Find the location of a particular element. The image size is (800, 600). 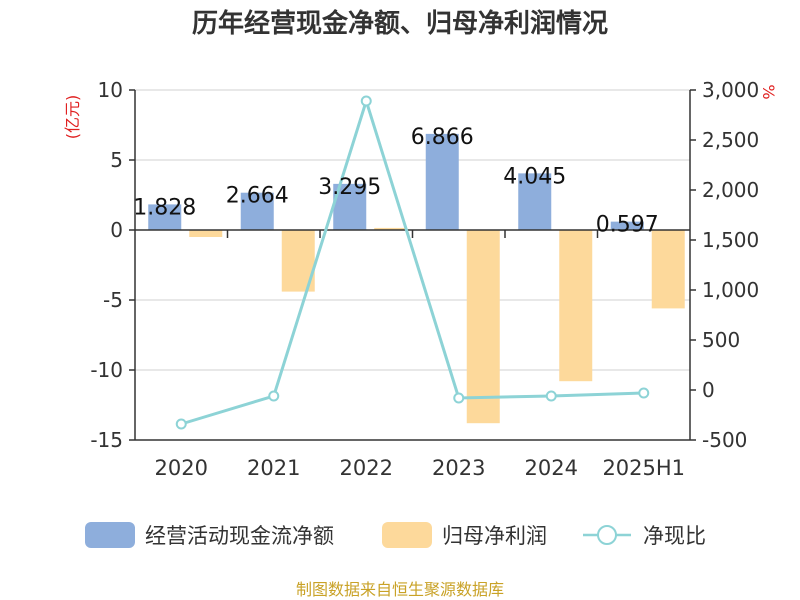

bar-data-label: 0.597 is located at coordinates (627, 225).